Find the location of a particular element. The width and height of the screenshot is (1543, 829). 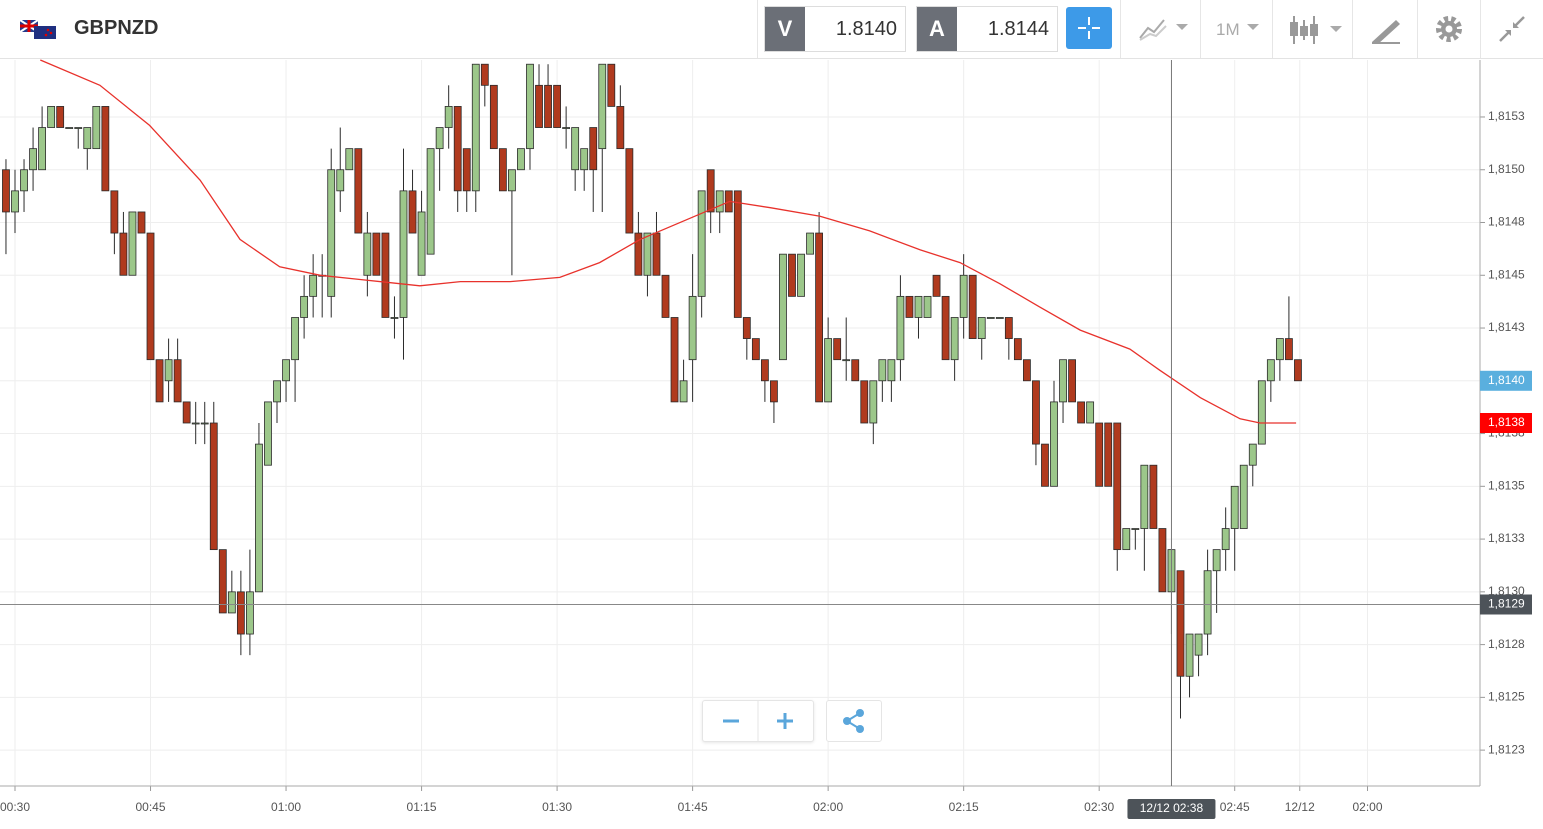

y-tick-label: 1,8148 is located at coordinates (1506, 222).